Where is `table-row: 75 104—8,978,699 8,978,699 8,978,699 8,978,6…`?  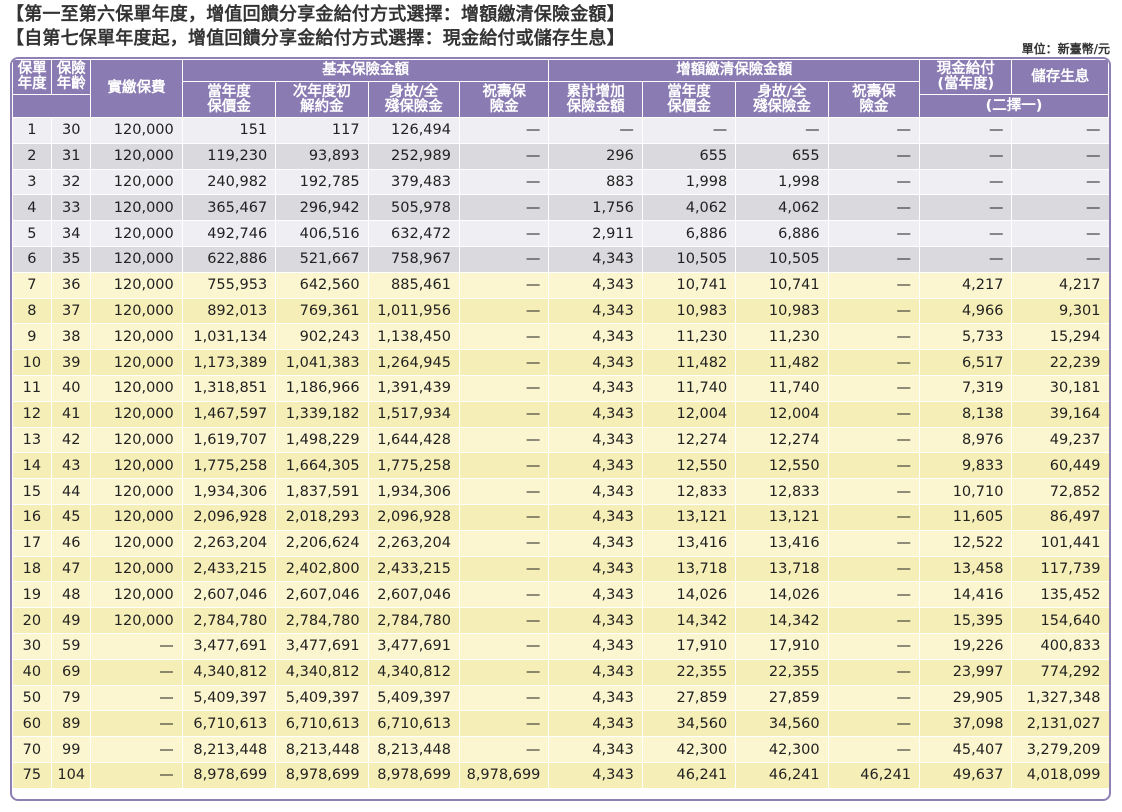 table-row: 75 104—8,978,699 8,978,699 8,978,699 8,978,6… is located at coordinates (560, 775).